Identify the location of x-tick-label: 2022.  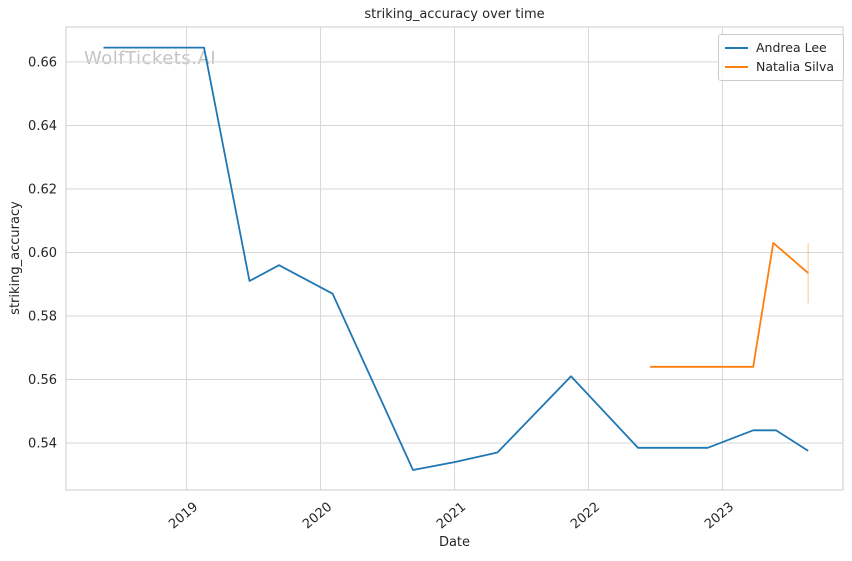
(585, 516).